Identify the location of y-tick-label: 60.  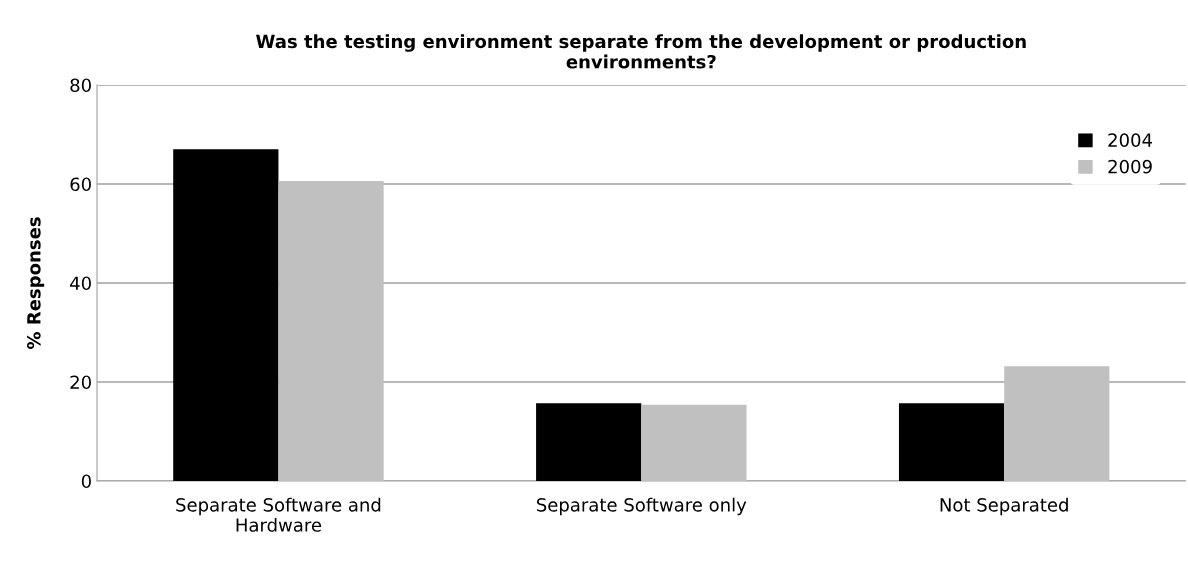
(80, 184).